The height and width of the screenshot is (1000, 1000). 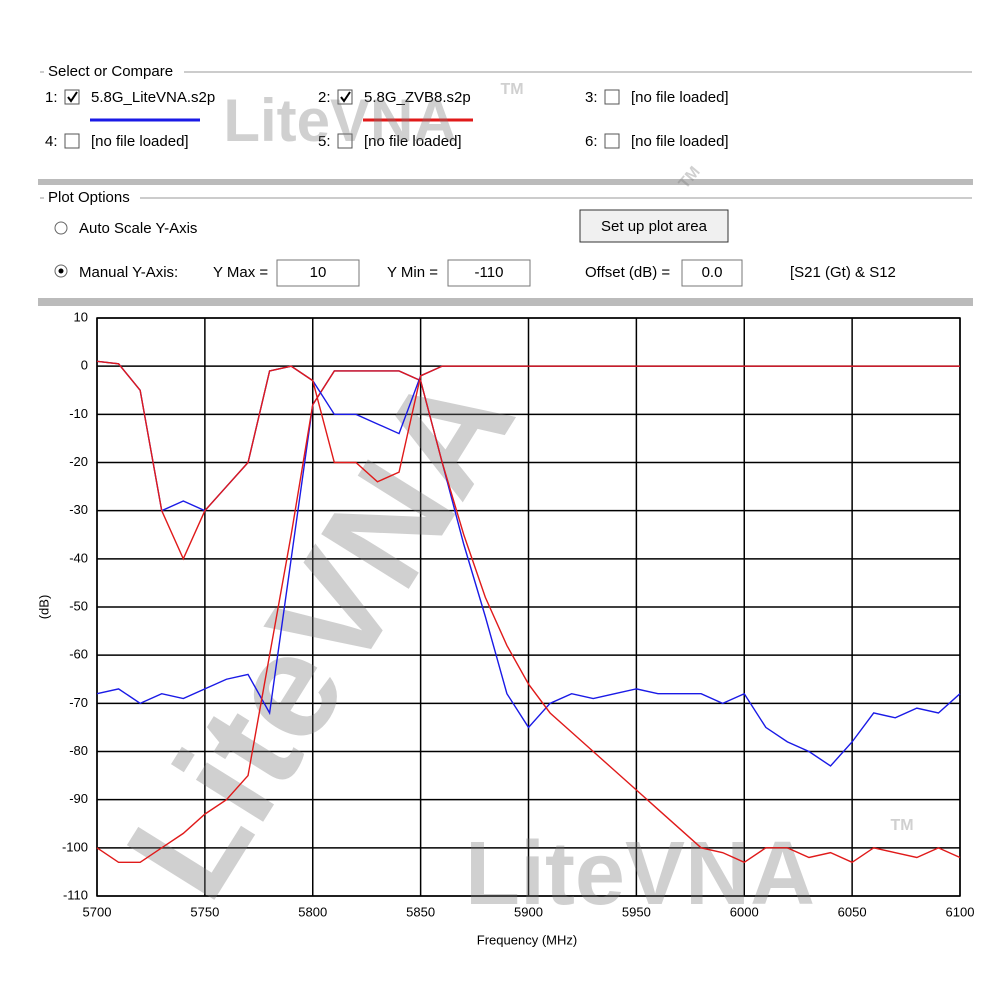 I want to click on radio-dot, so click(x=61, y=271).